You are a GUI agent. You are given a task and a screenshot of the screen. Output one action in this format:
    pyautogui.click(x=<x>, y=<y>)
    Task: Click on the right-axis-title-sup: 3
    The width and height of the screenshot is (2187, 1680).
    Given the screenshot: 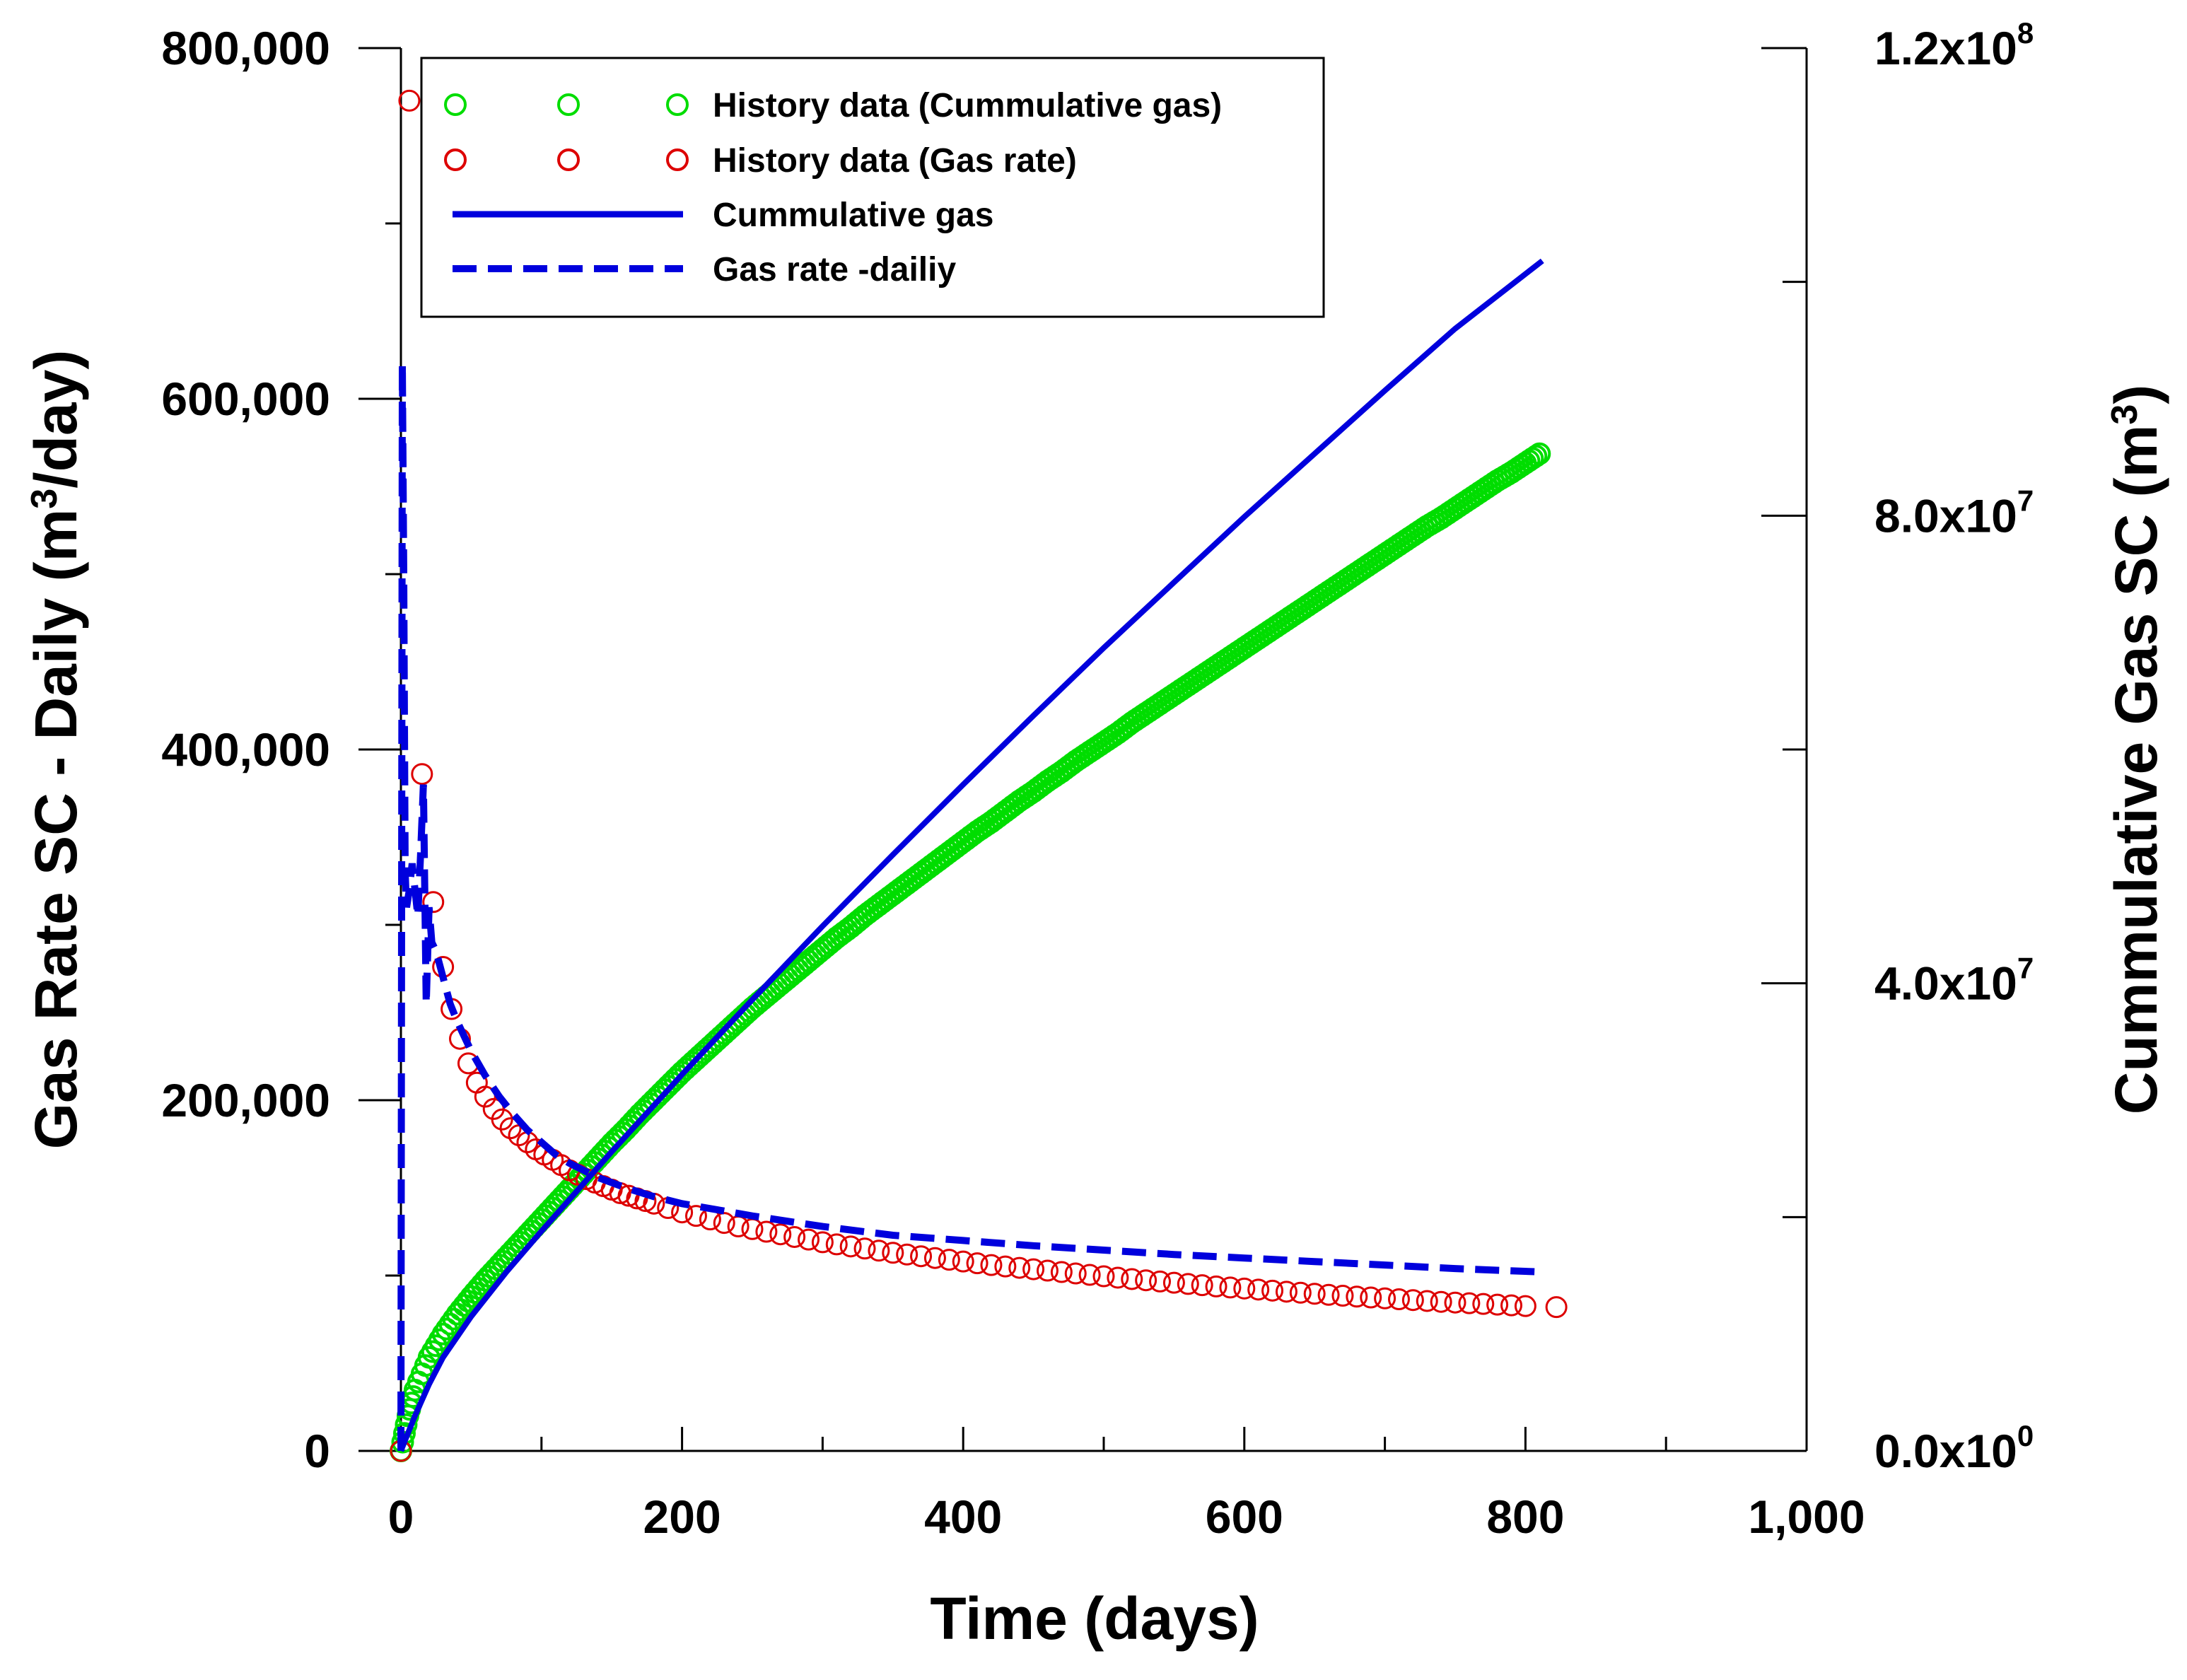 What is the action you would take?
    pyautogui.click(x=2124, y=415)
    